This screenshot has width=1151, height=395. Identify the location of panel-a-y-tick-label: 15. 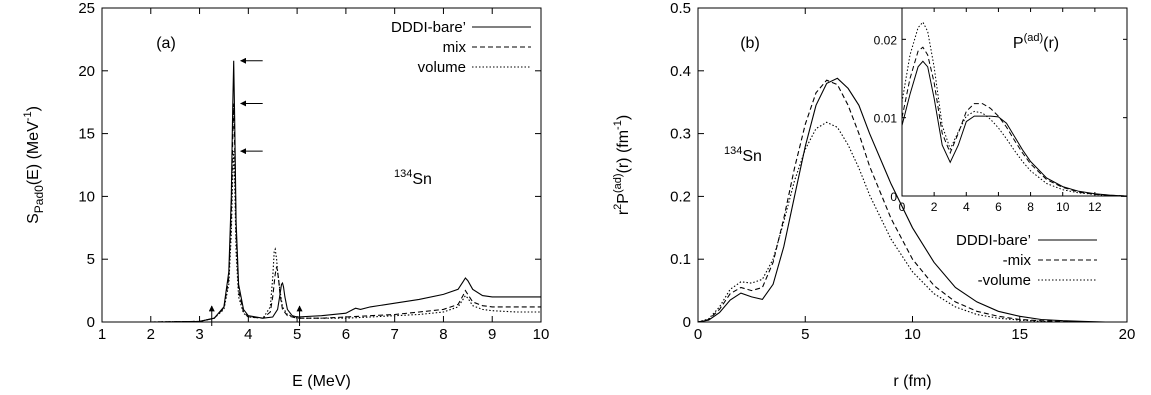
(86, 134).